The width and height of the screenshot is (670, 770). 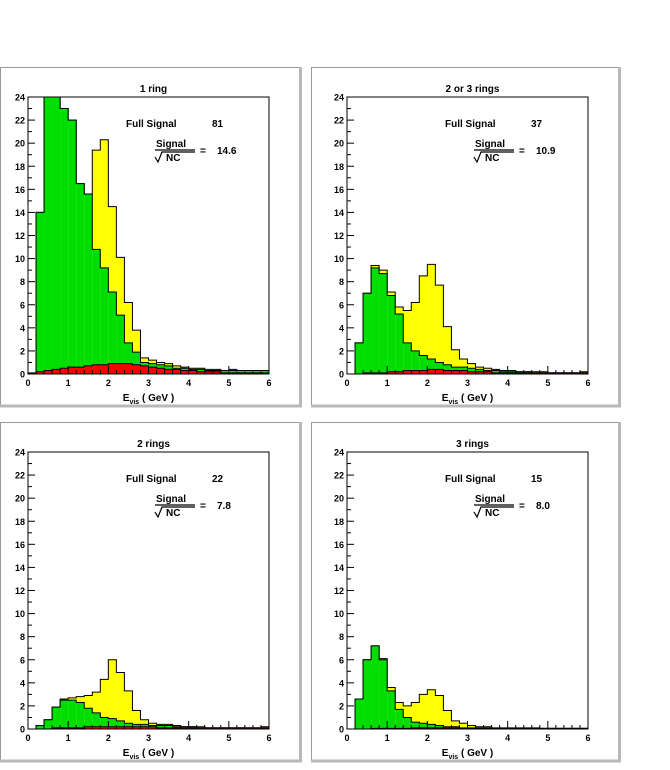 I want to click on signal-annotation: Full Signal 81 Signal NC = 14.6, so click(x=181, y=141).